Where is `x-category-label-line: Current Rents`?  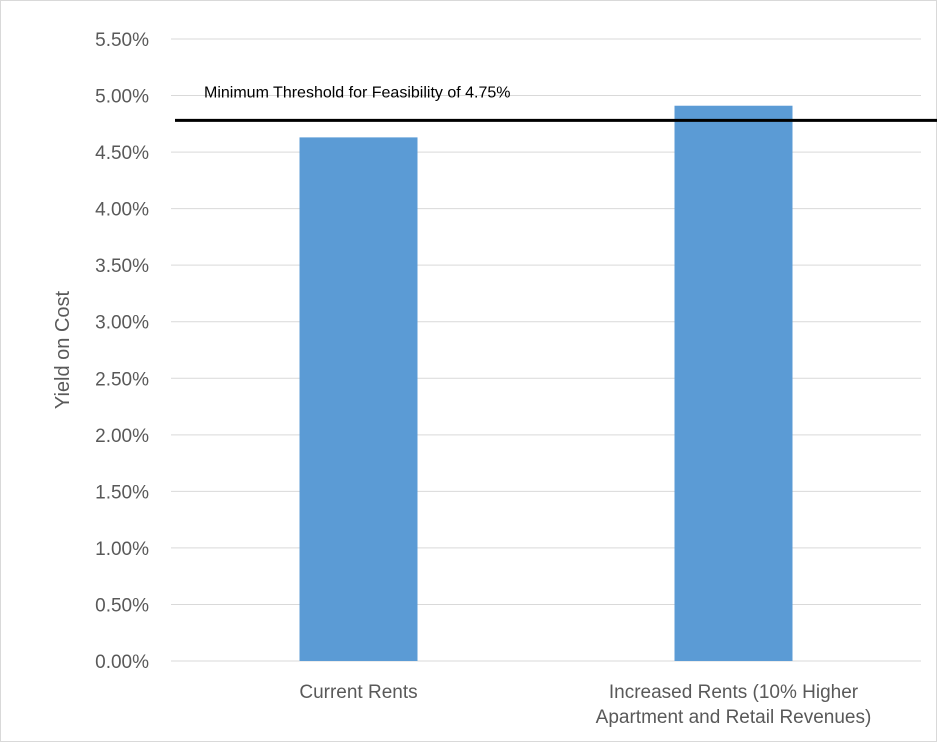
x-category-label-line: Current Rents is located at coordinates (358, 692).